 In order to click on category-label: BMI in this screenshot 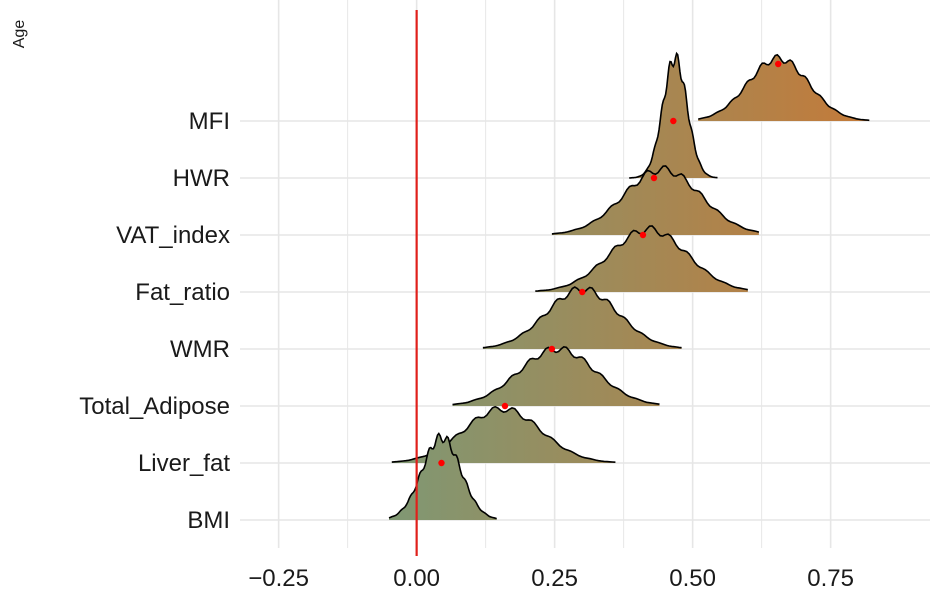, I will do `click(208, 520)`.